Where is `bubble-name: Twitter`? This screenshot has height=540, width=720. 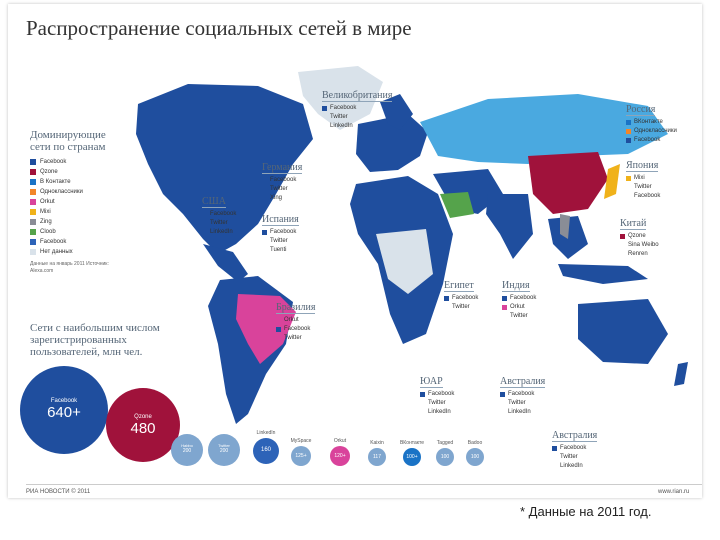 bubble-name: Twitter is located at coordinates (224, 445).